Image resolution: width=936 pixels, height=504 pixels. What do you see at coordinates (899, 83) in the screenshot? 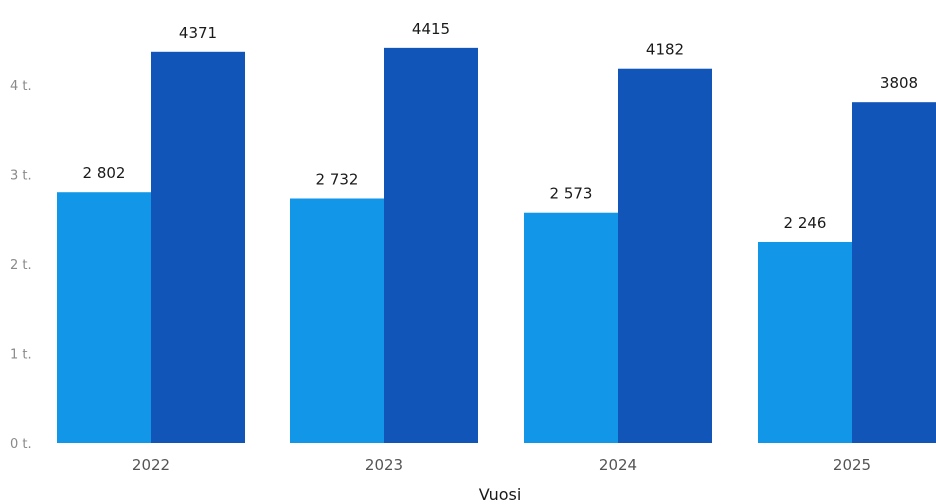
I see `data-label: 3808` at bounding box center [899, 83].